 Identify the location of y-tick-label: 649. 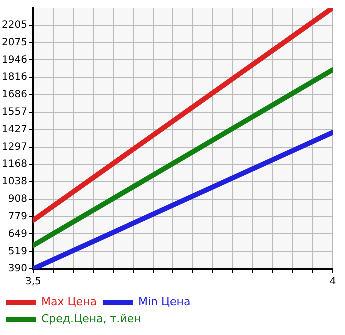
(18, 234).